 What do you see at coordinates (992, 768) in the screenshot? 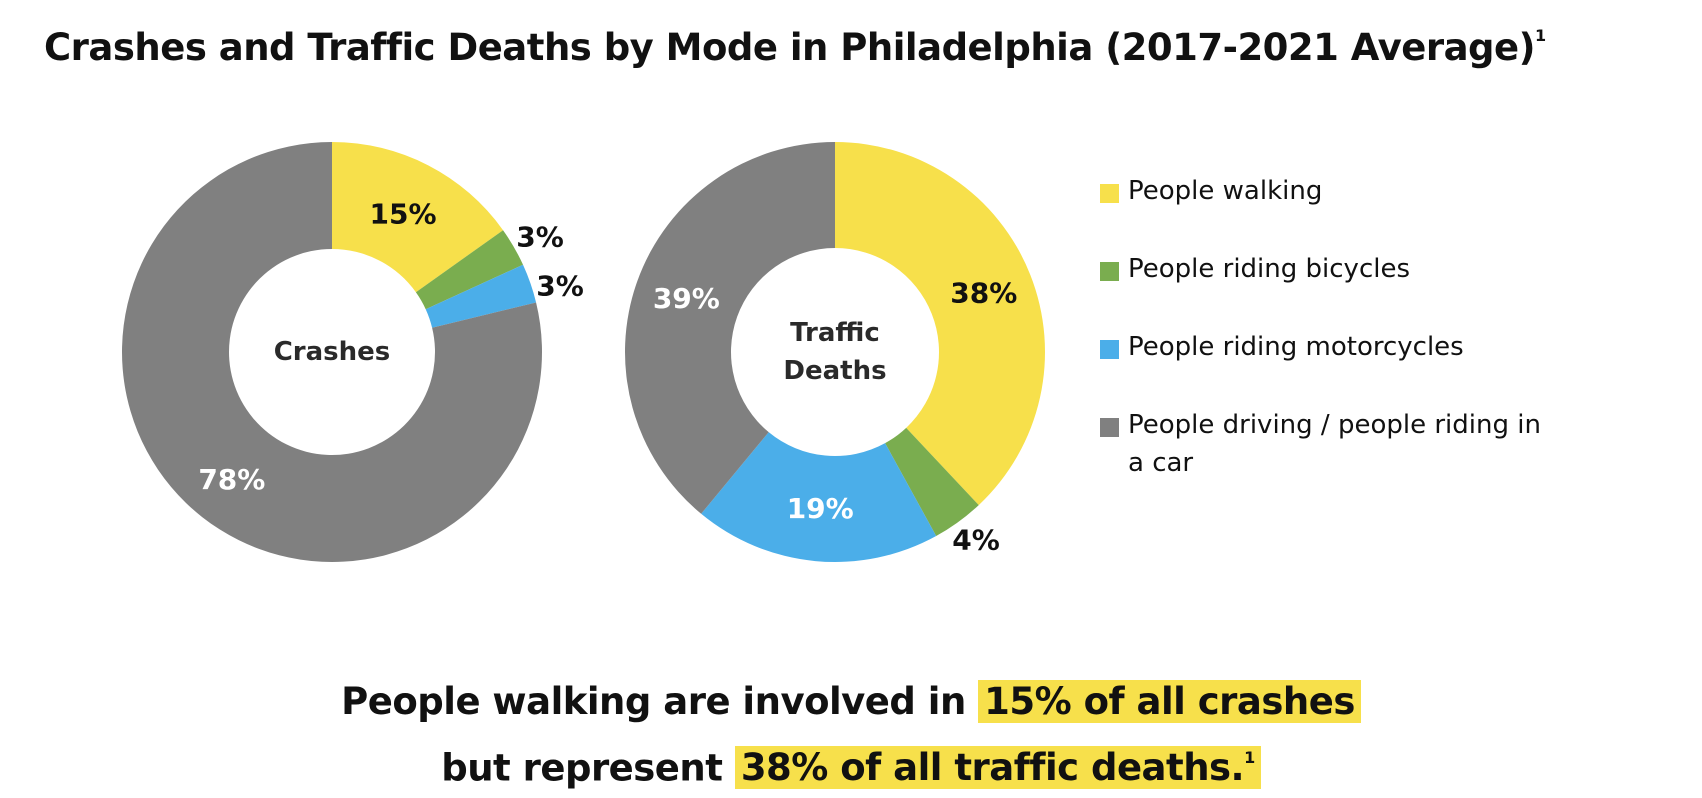
I see `caption-highlight-deaths-text: 38% of all traffic deaths.` at bounding box center [992, 768].